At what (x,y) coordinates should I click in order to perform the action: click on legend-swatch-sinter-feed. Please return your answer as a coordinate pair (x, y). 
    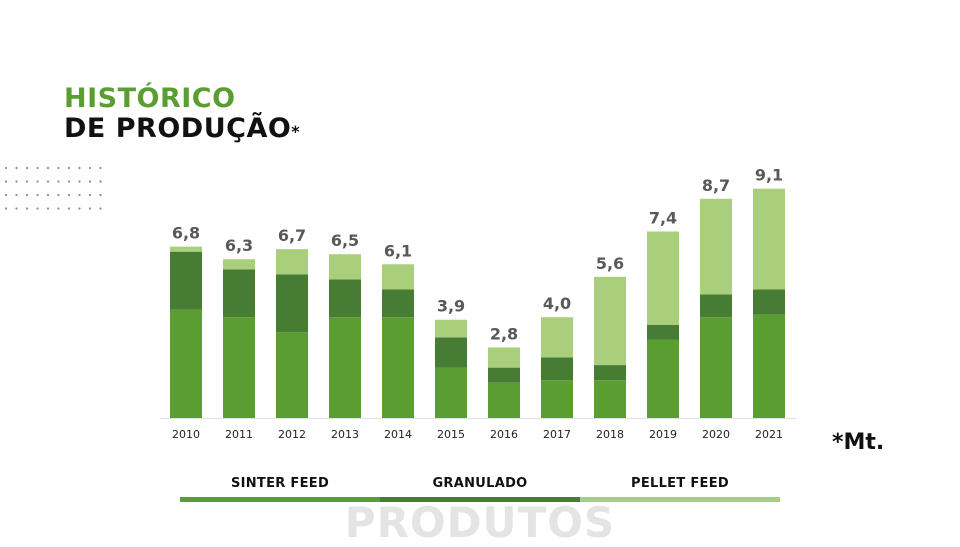
    Looking at the image, I should click on (280, 499).